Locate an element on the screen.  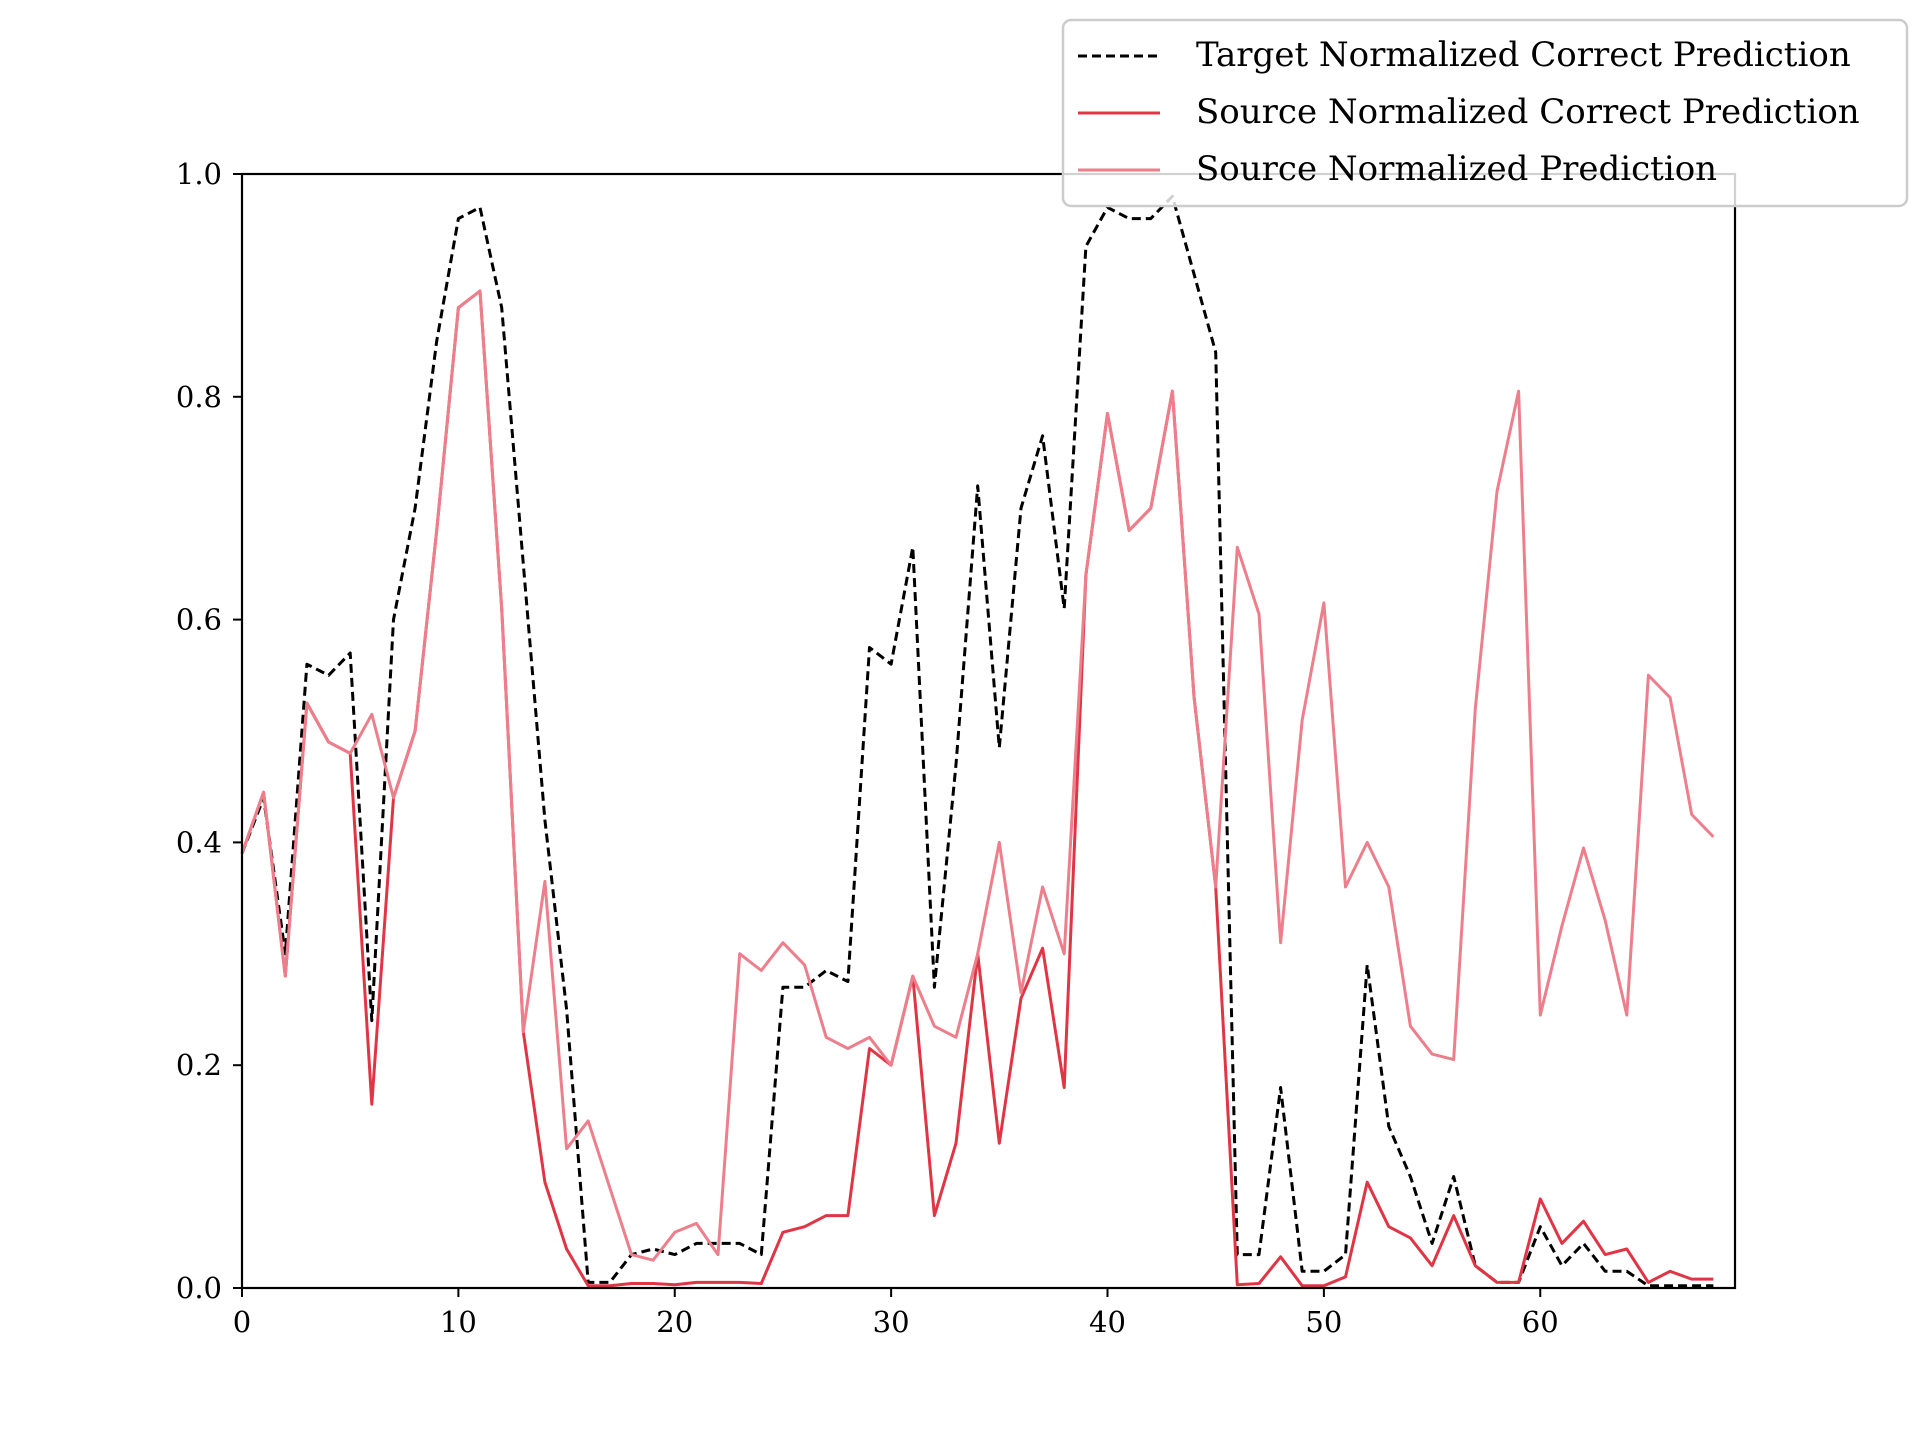
y-tick-label: 0.4 is located at coordinates (199, 842).